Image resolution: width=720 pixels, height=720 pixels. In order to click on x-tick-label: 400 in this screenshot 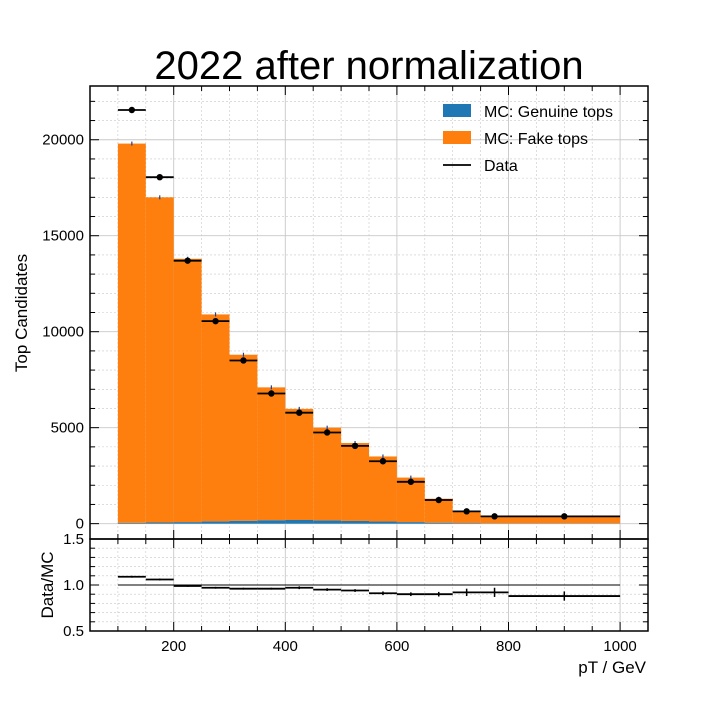, I will do `click(285, 646)`.